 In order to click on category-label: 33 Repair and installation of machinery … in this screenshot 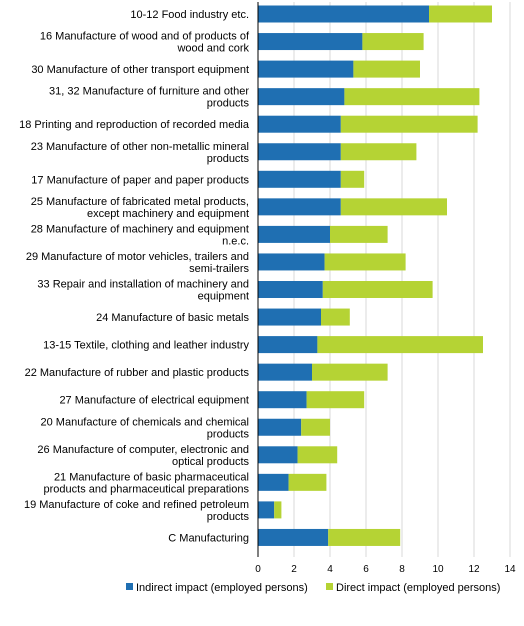, I will do `click(143, 291)`.